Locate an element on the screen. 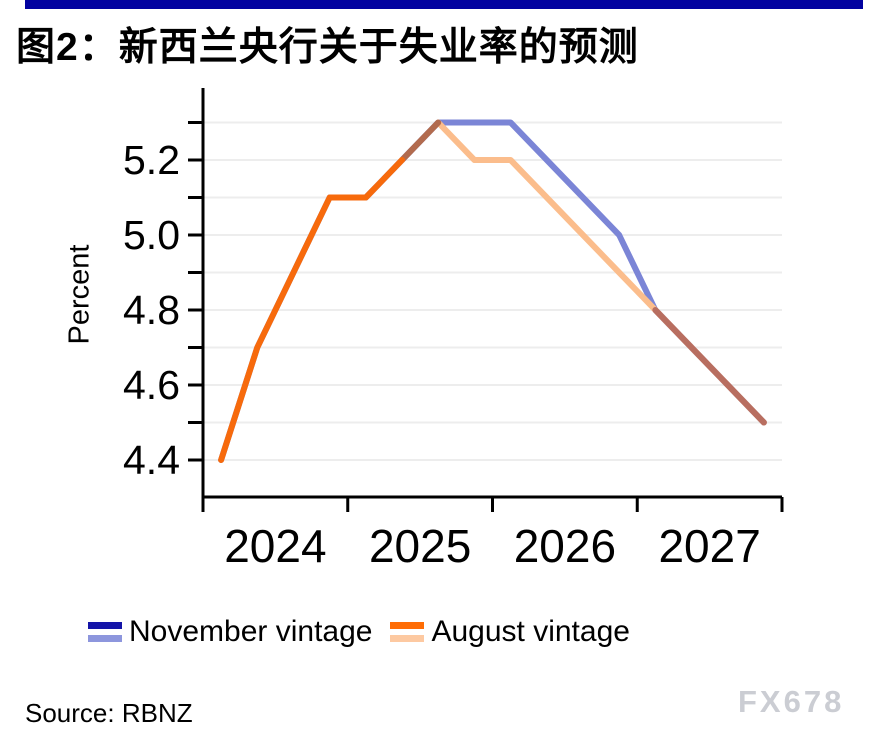 Image resolution: width=871 pixels, height=738 pixels. y-tick-label: 4.6 is located at coordinates (151, 385).